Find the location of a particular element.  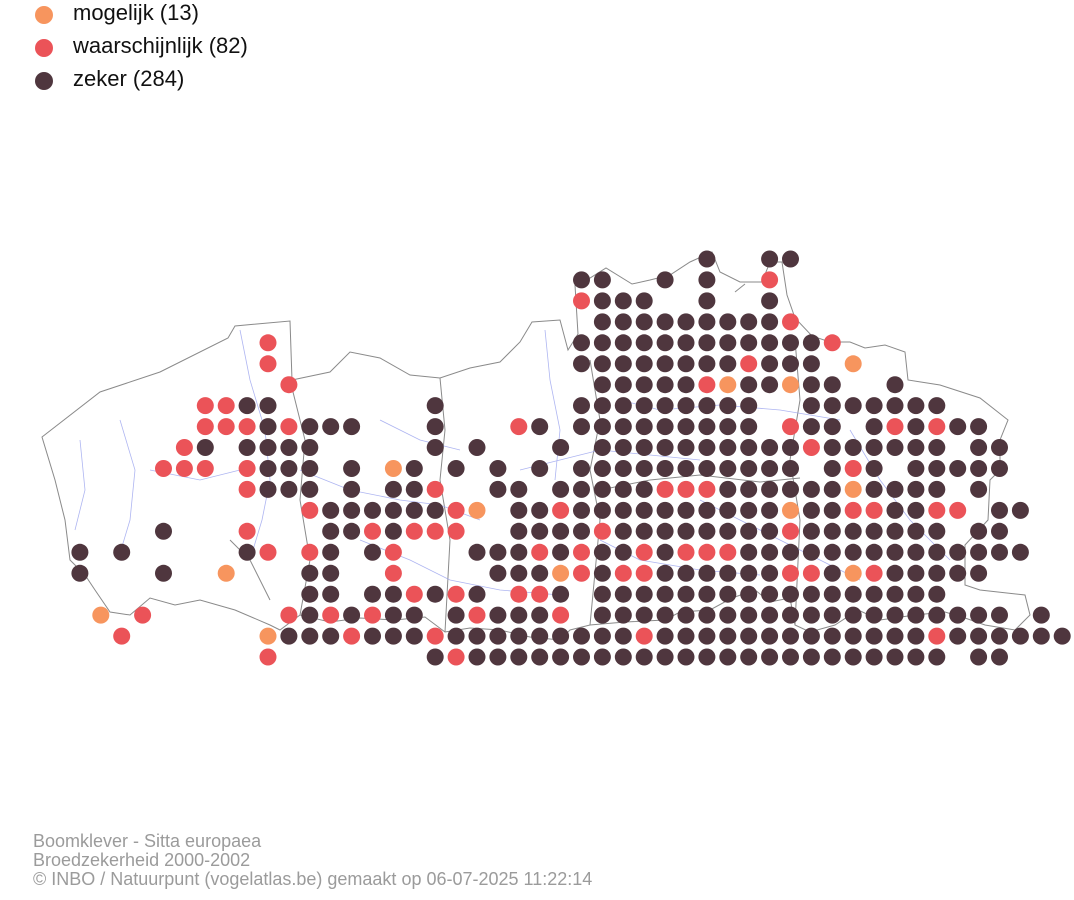

period-label: Broedzekerheid 2000-2002 is located at coordinates (142, 860).